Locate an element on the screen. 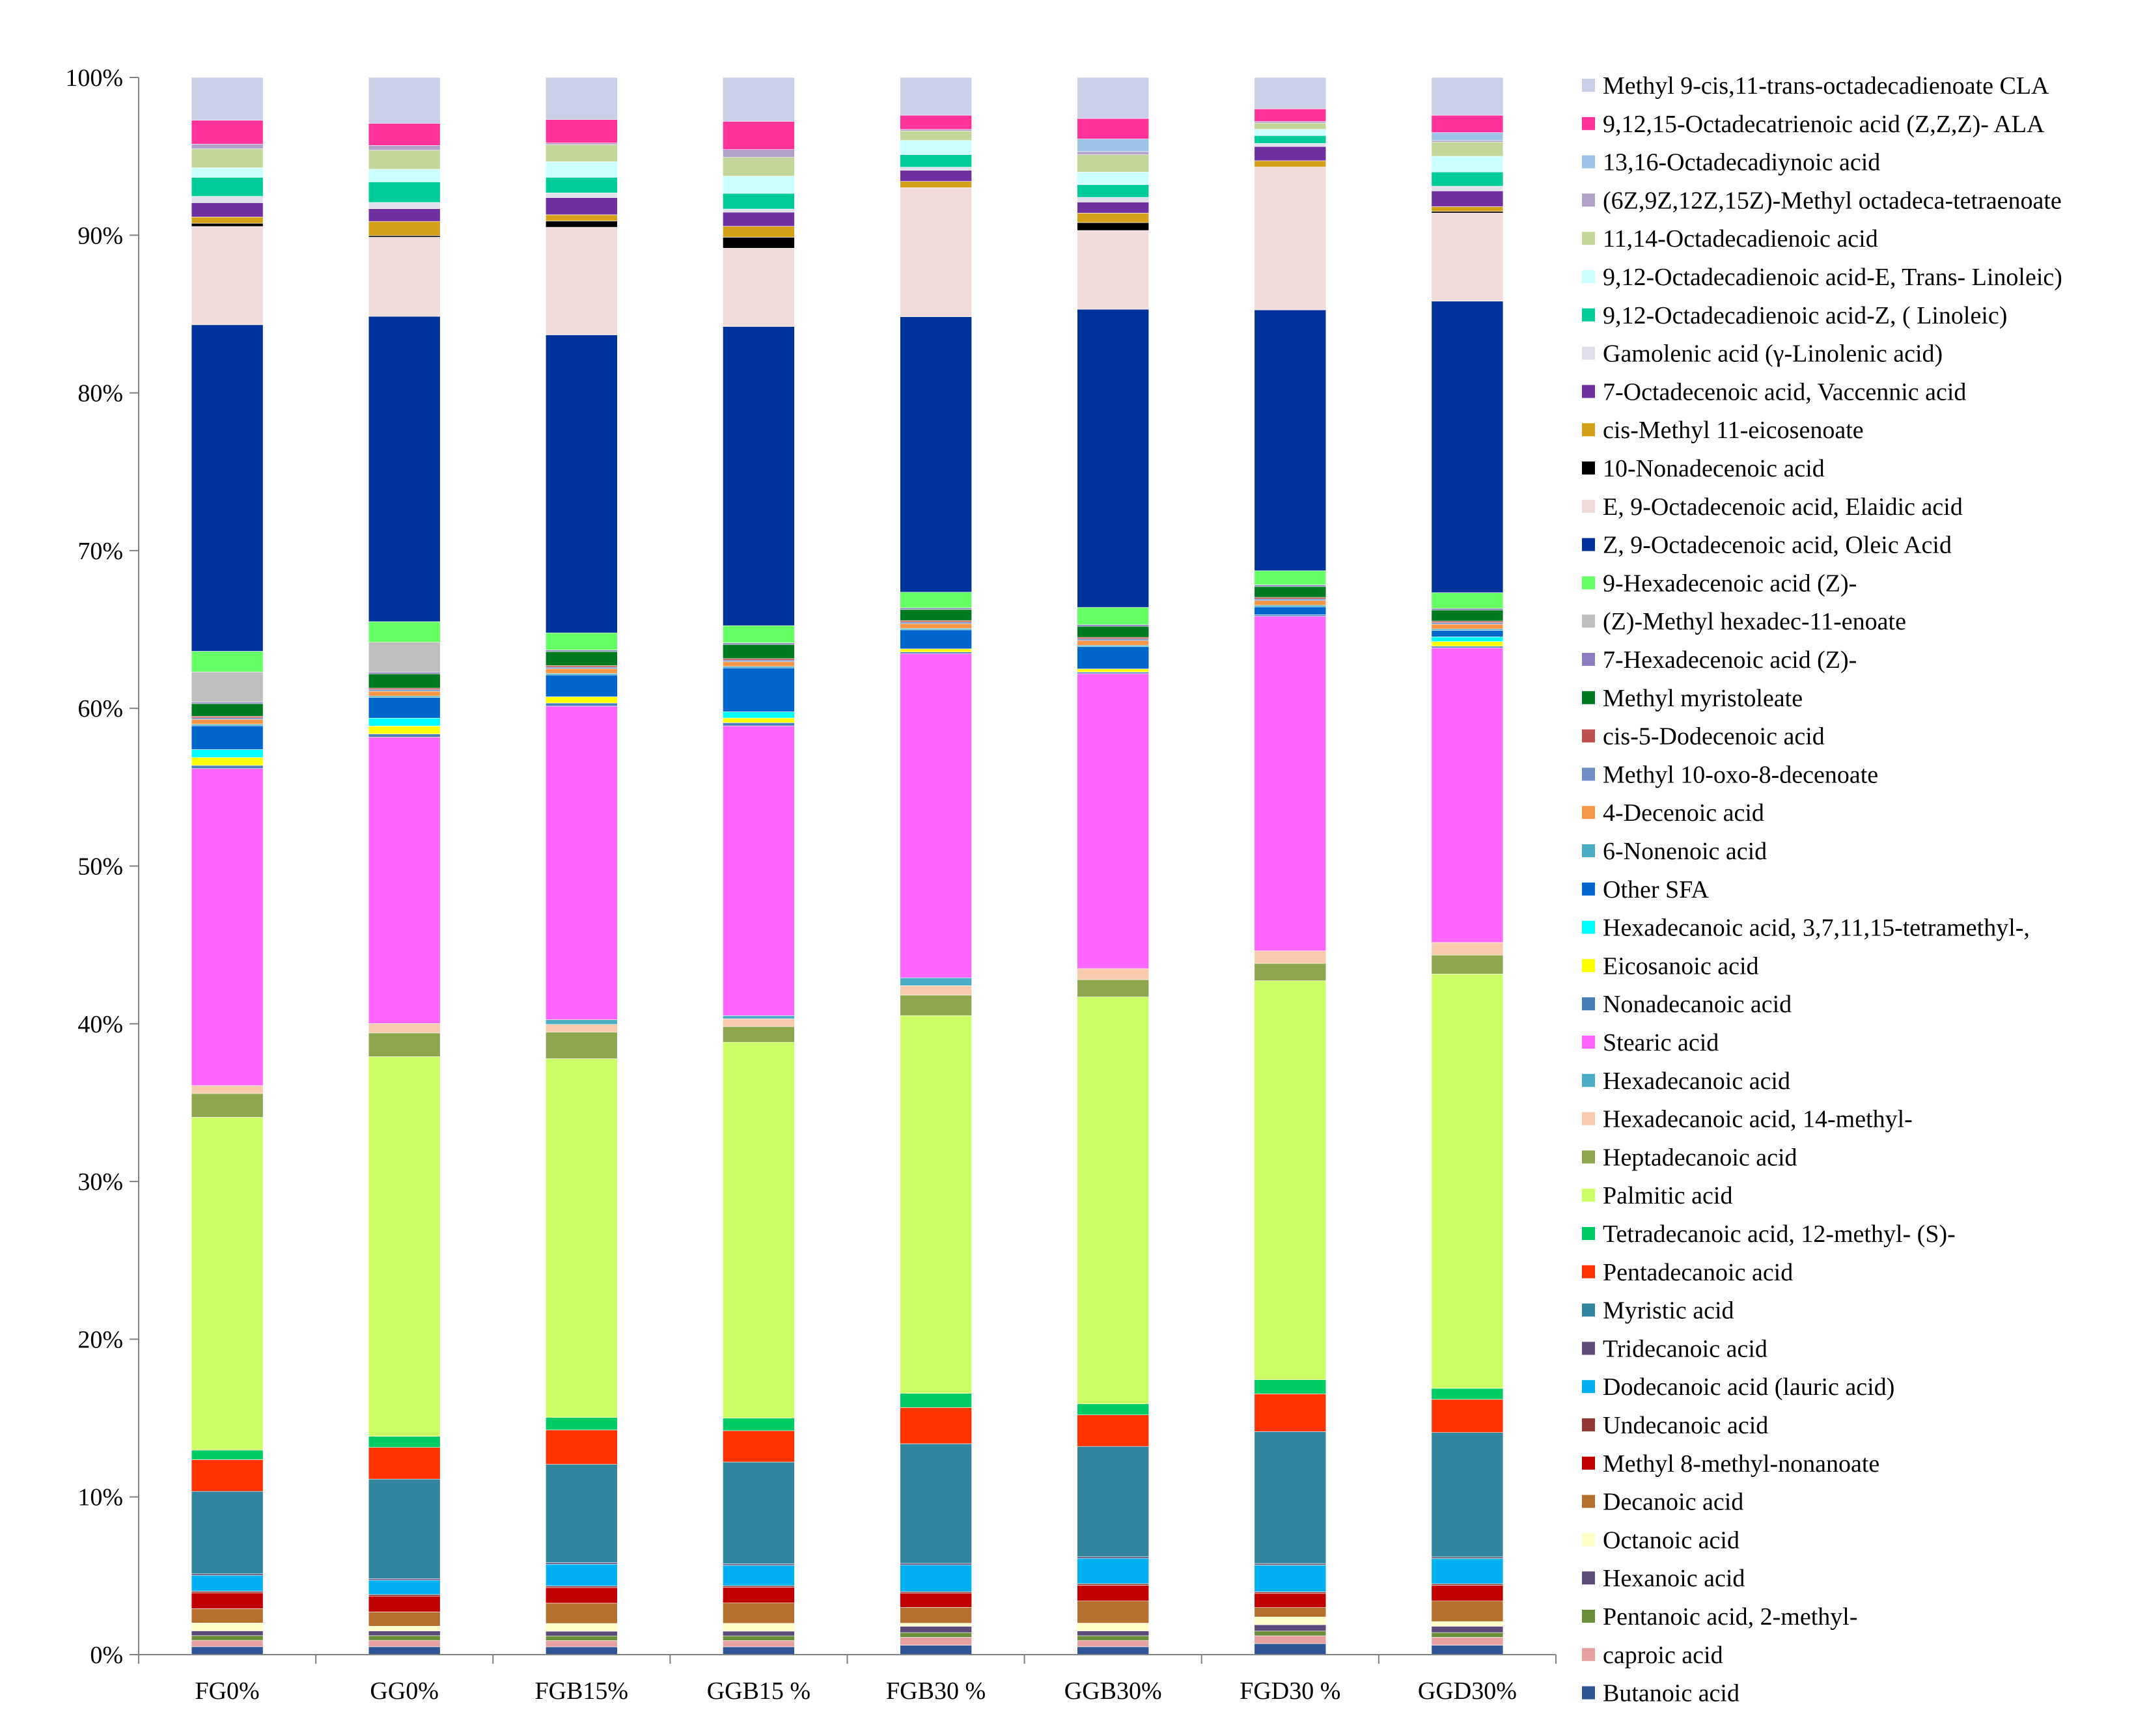  legend-label: (Z)-Methyl hexadec-11-enoate is located at coordinates (1754, 621).